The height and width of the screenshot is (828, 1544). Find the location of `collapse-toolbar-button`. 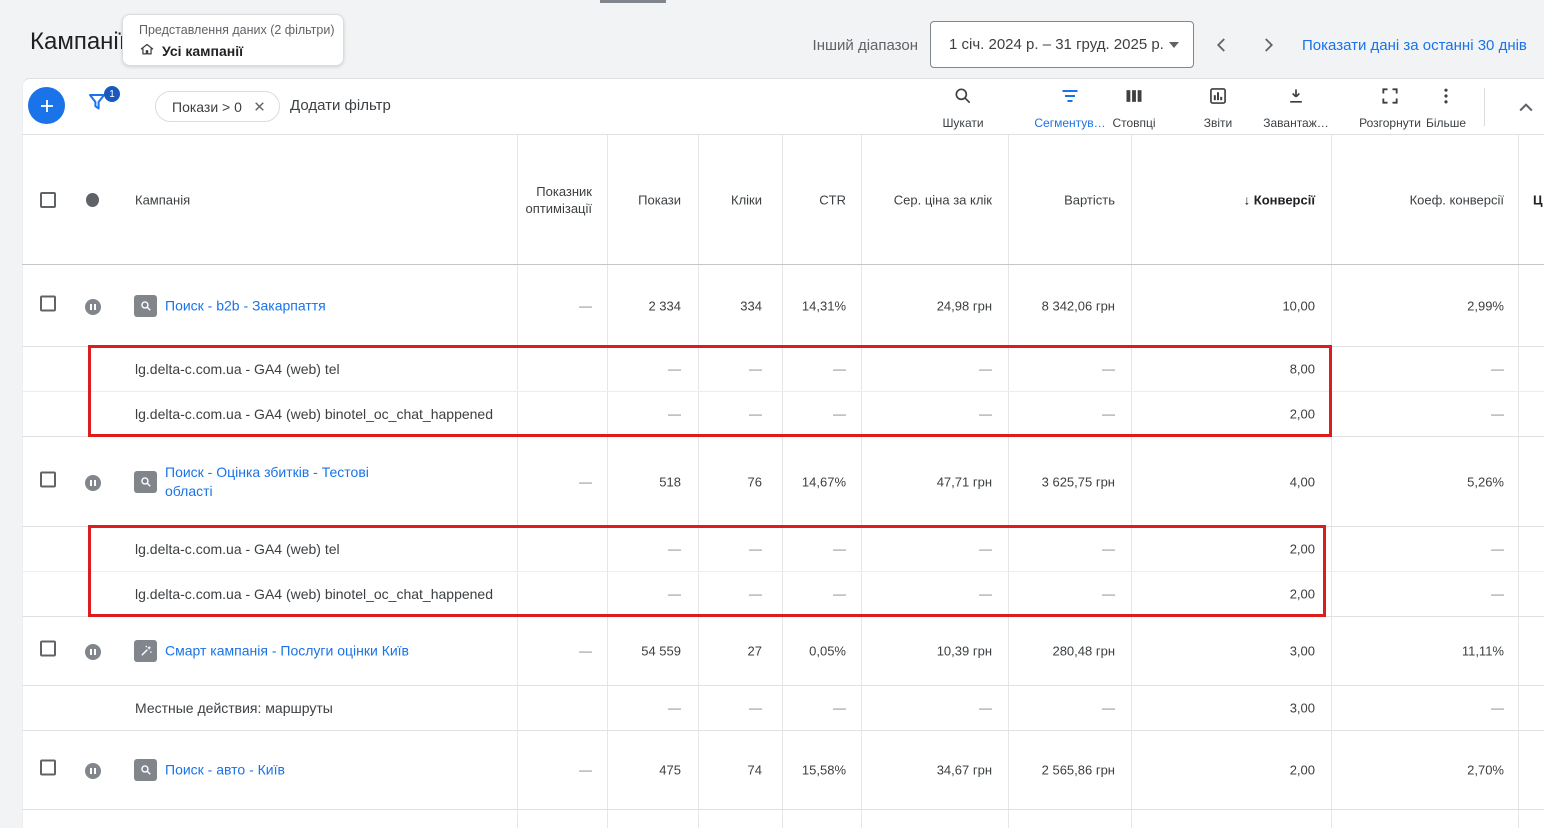

collapse-toolbar-button is located at coordinates (1526, 108).